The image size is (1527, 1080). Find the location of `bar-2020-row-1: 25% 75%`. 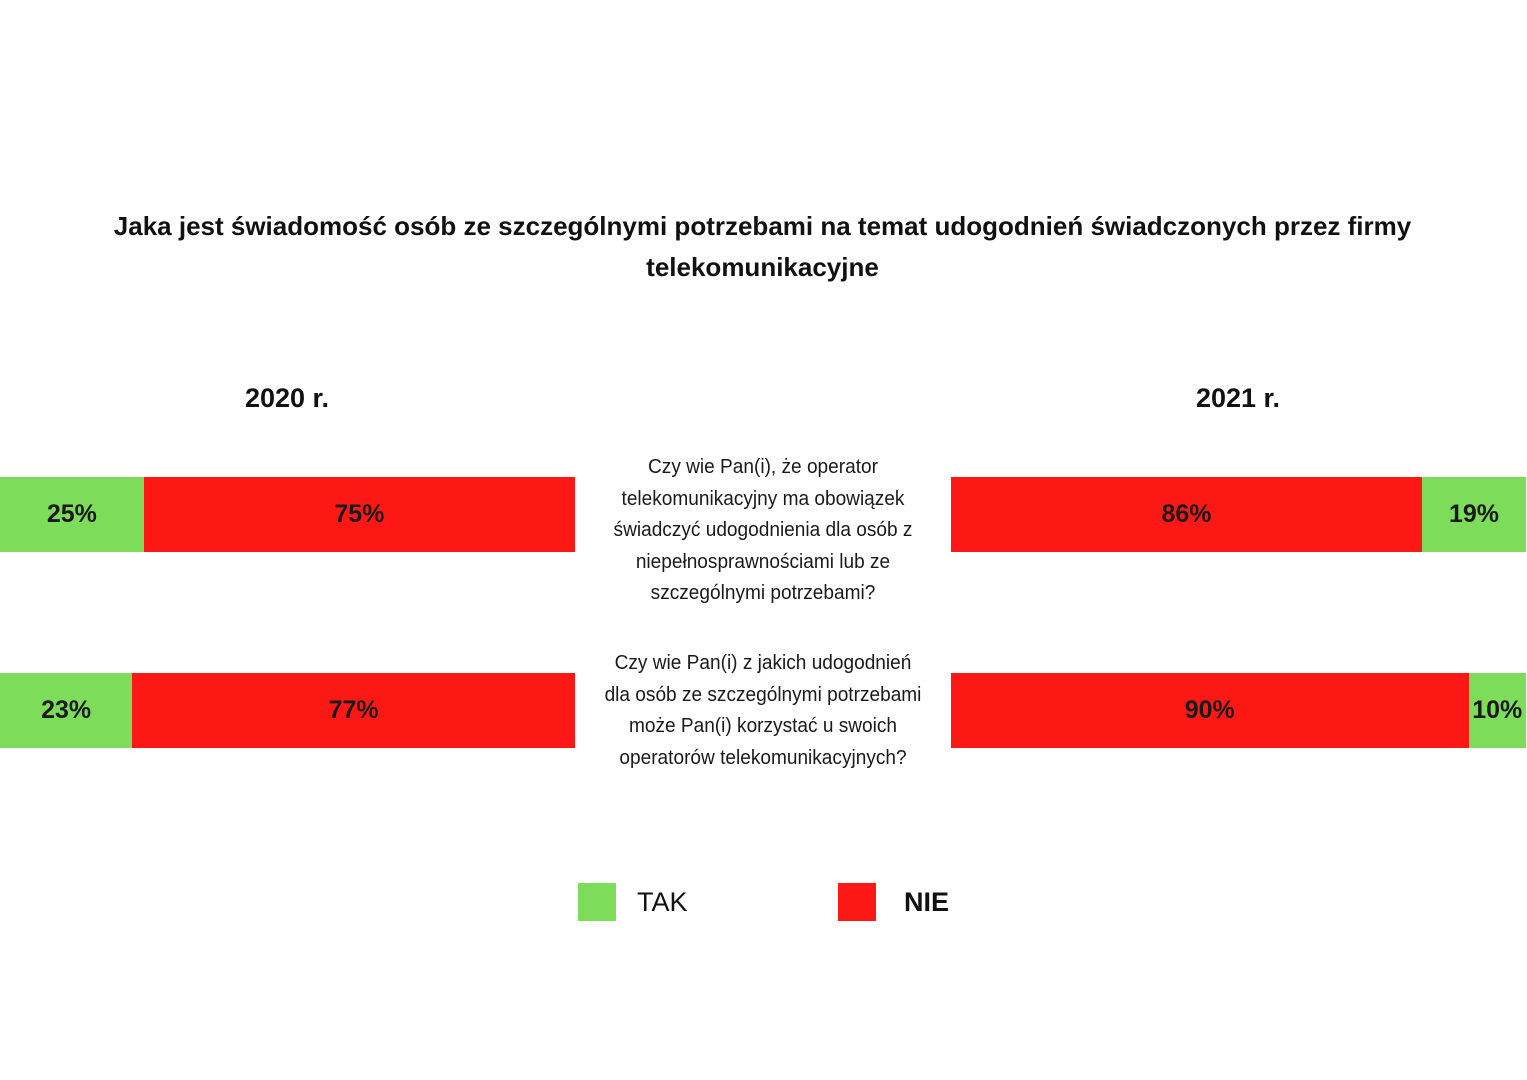

bar-2020-row-1: 25% 75% is located at coordinates (287, 514).